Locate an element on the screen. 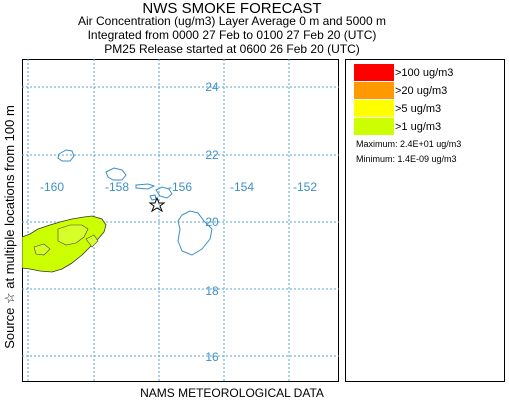 The height and width of the screenshot is (401, 509). legend-item-1: >1 ug/m3 is located at coordinates (397, 126).